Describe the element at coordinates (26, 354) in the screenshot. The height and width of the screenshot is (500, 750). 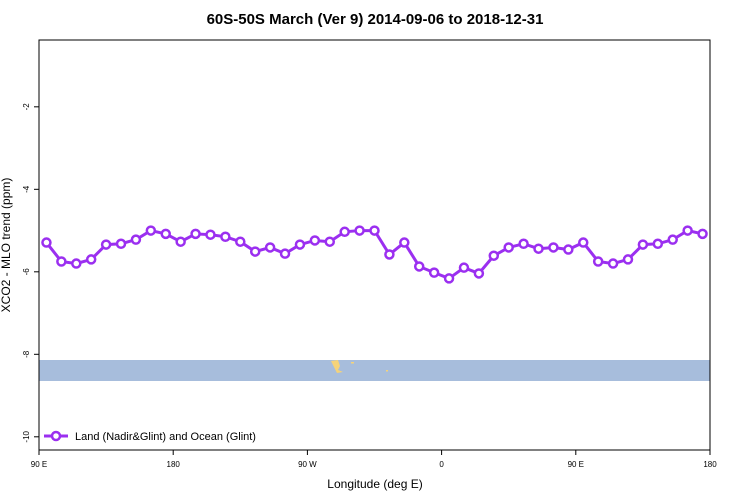
I see `y-tick-label: -8` at that location.